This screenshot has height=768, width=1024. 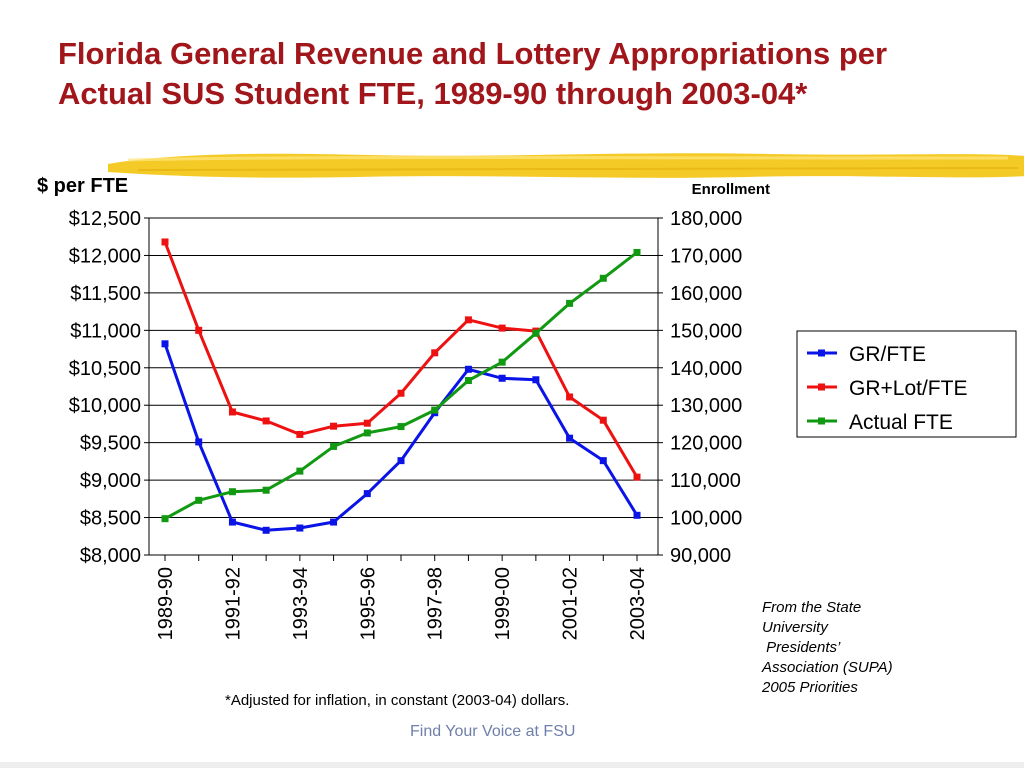 What do you see at coordinates (821, 353) in the screenshot?
I see `legend-marker-gr-fte` at bounding box center [821, 353].